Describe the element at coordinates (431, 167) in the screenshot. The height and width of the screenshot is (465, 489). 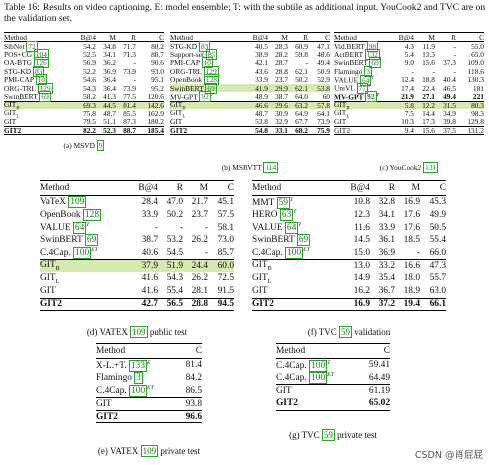
I see `caption-ref: 131` at that location.